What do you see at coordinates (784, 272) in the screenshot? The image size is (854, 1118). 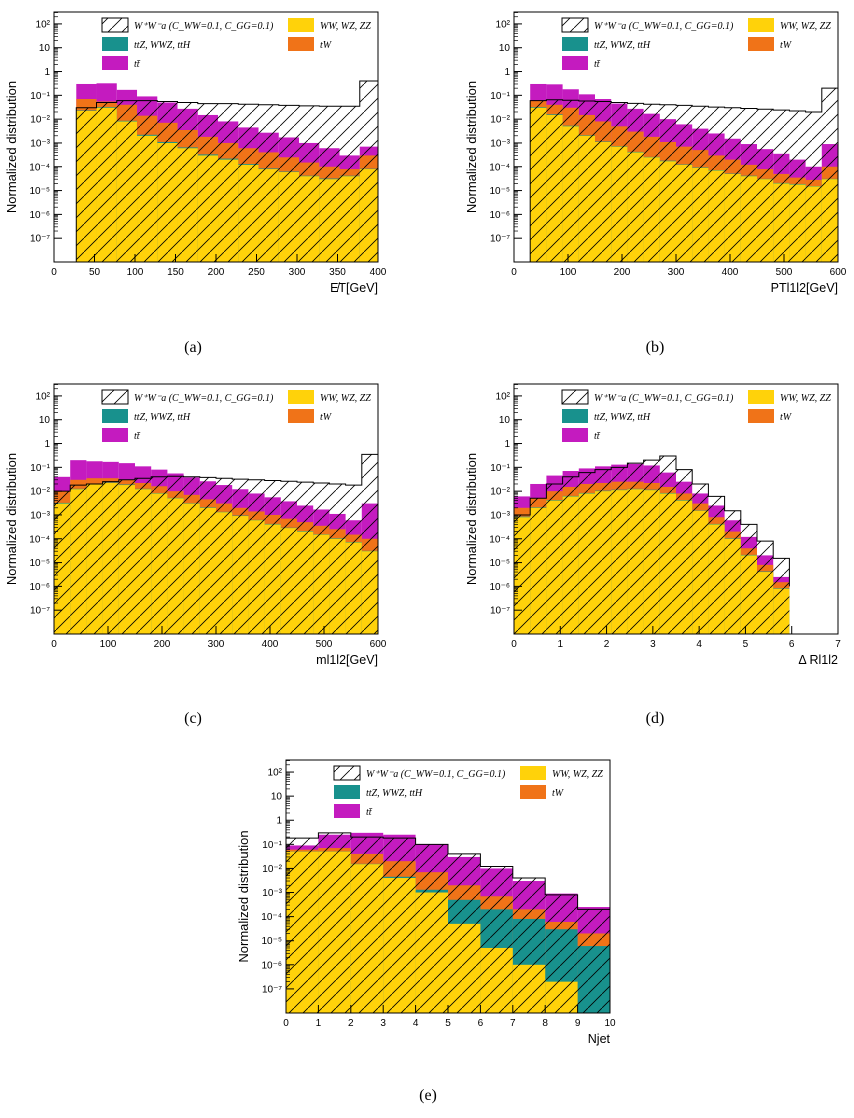 I see `x-tick-label: 500` at bounding box center [784, 272].